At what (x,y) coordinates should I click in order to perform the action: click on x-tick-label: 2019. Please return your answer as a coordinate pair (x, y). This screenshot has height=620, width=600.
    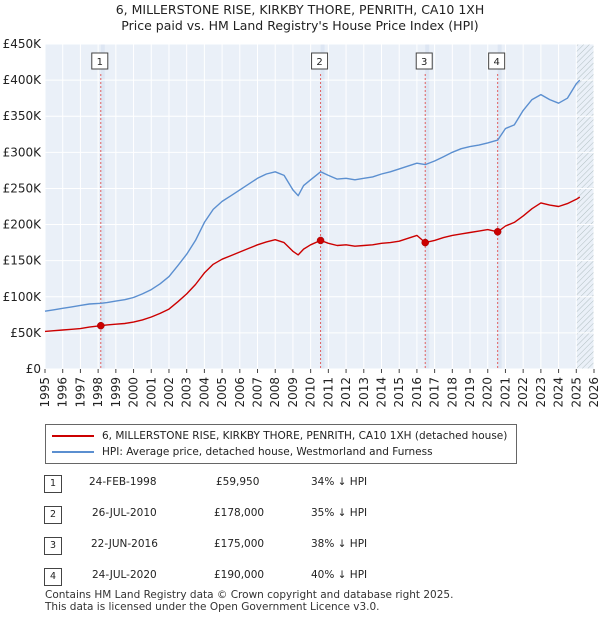
    Looking at the image, I should click on (470, 392).